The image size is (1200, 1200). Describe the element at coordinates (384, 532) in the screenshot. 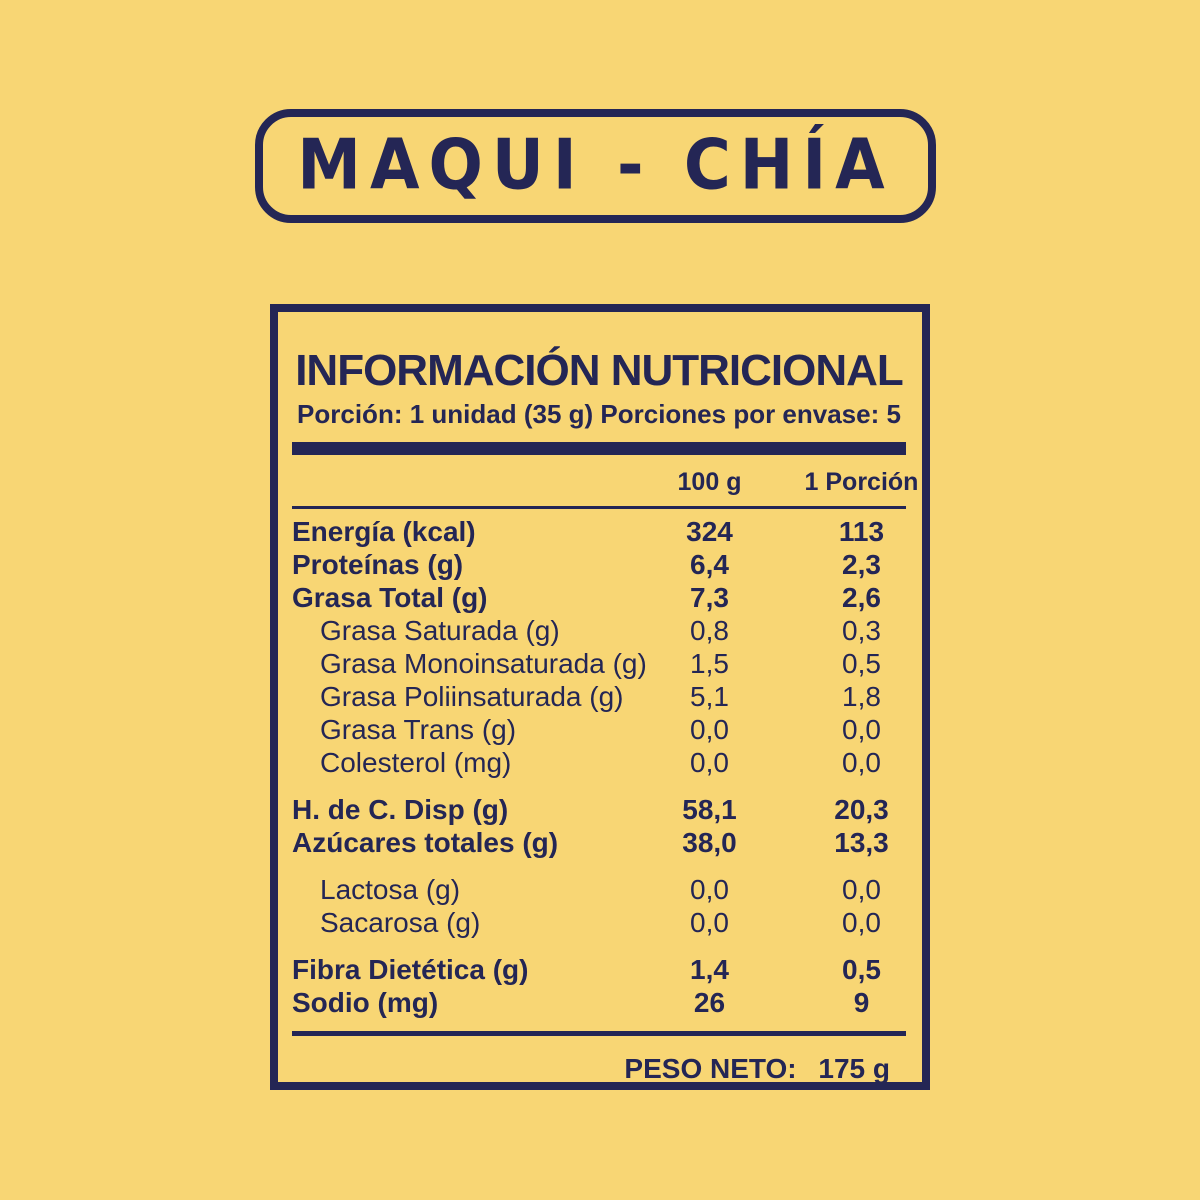

I see `row-label: Energía (kcal)` at that location.